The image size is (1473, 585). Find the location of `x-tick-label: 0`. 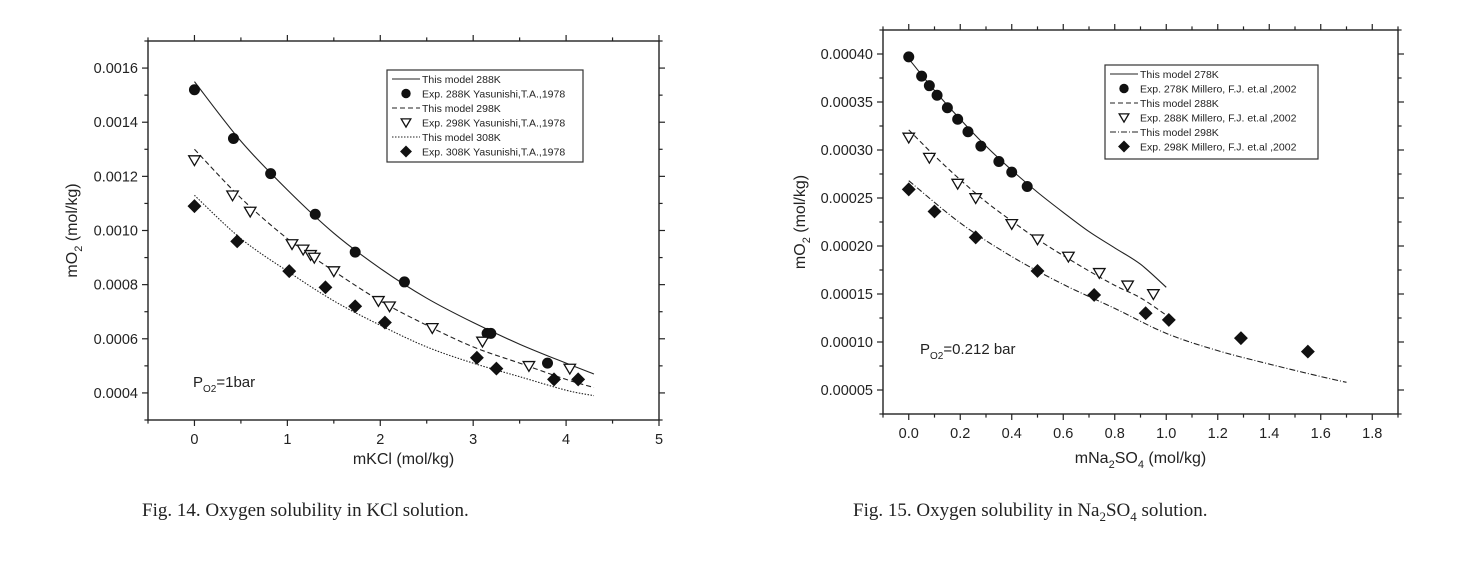

x-tick-label: 0 is located at coordinates (194, 440).